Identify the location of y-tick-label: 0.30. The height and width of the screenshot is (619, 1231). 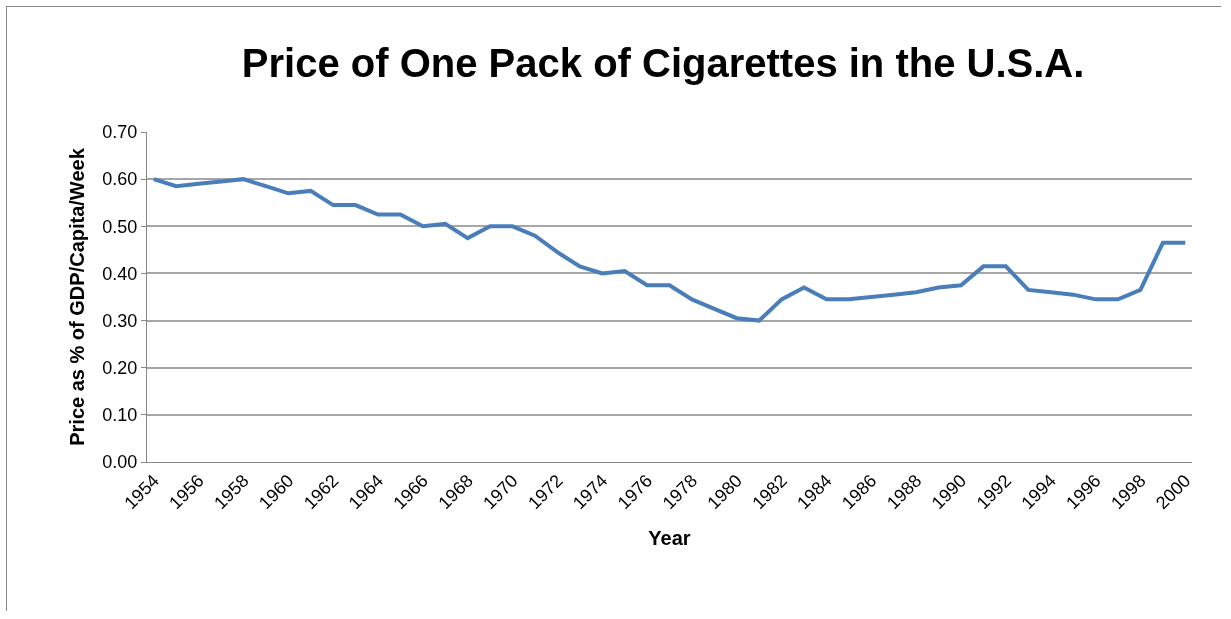
(120, 320).